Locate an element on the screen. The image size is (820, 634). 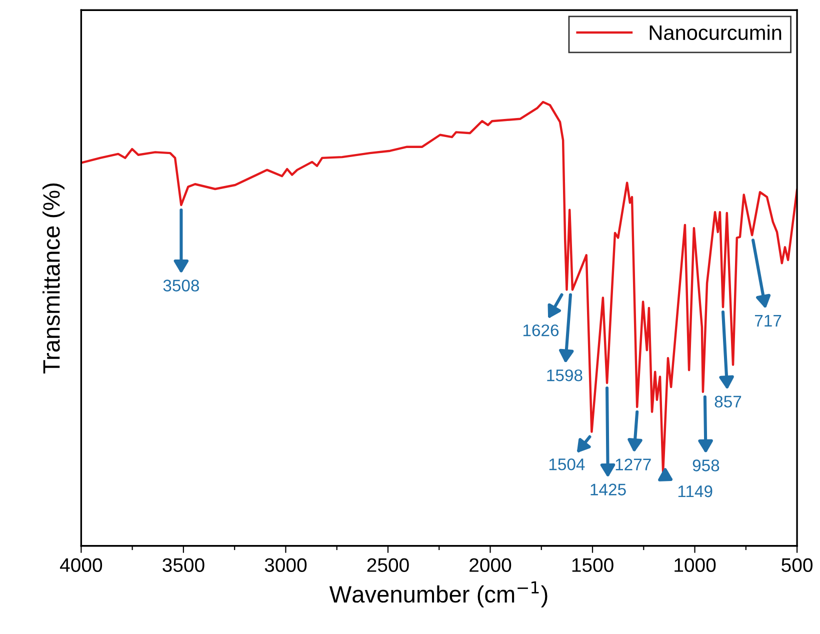
x-tick-label: 1500 is located at coordinates (593, 565).